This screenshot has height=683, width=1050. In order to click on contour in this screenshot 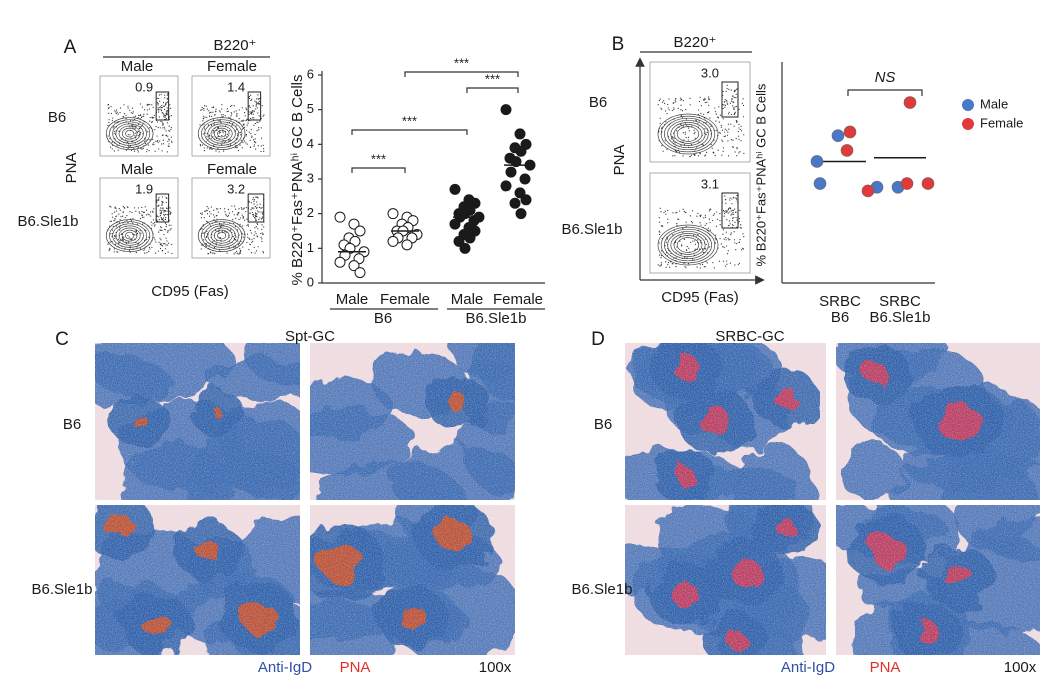, I will do `click(221, 235)`.